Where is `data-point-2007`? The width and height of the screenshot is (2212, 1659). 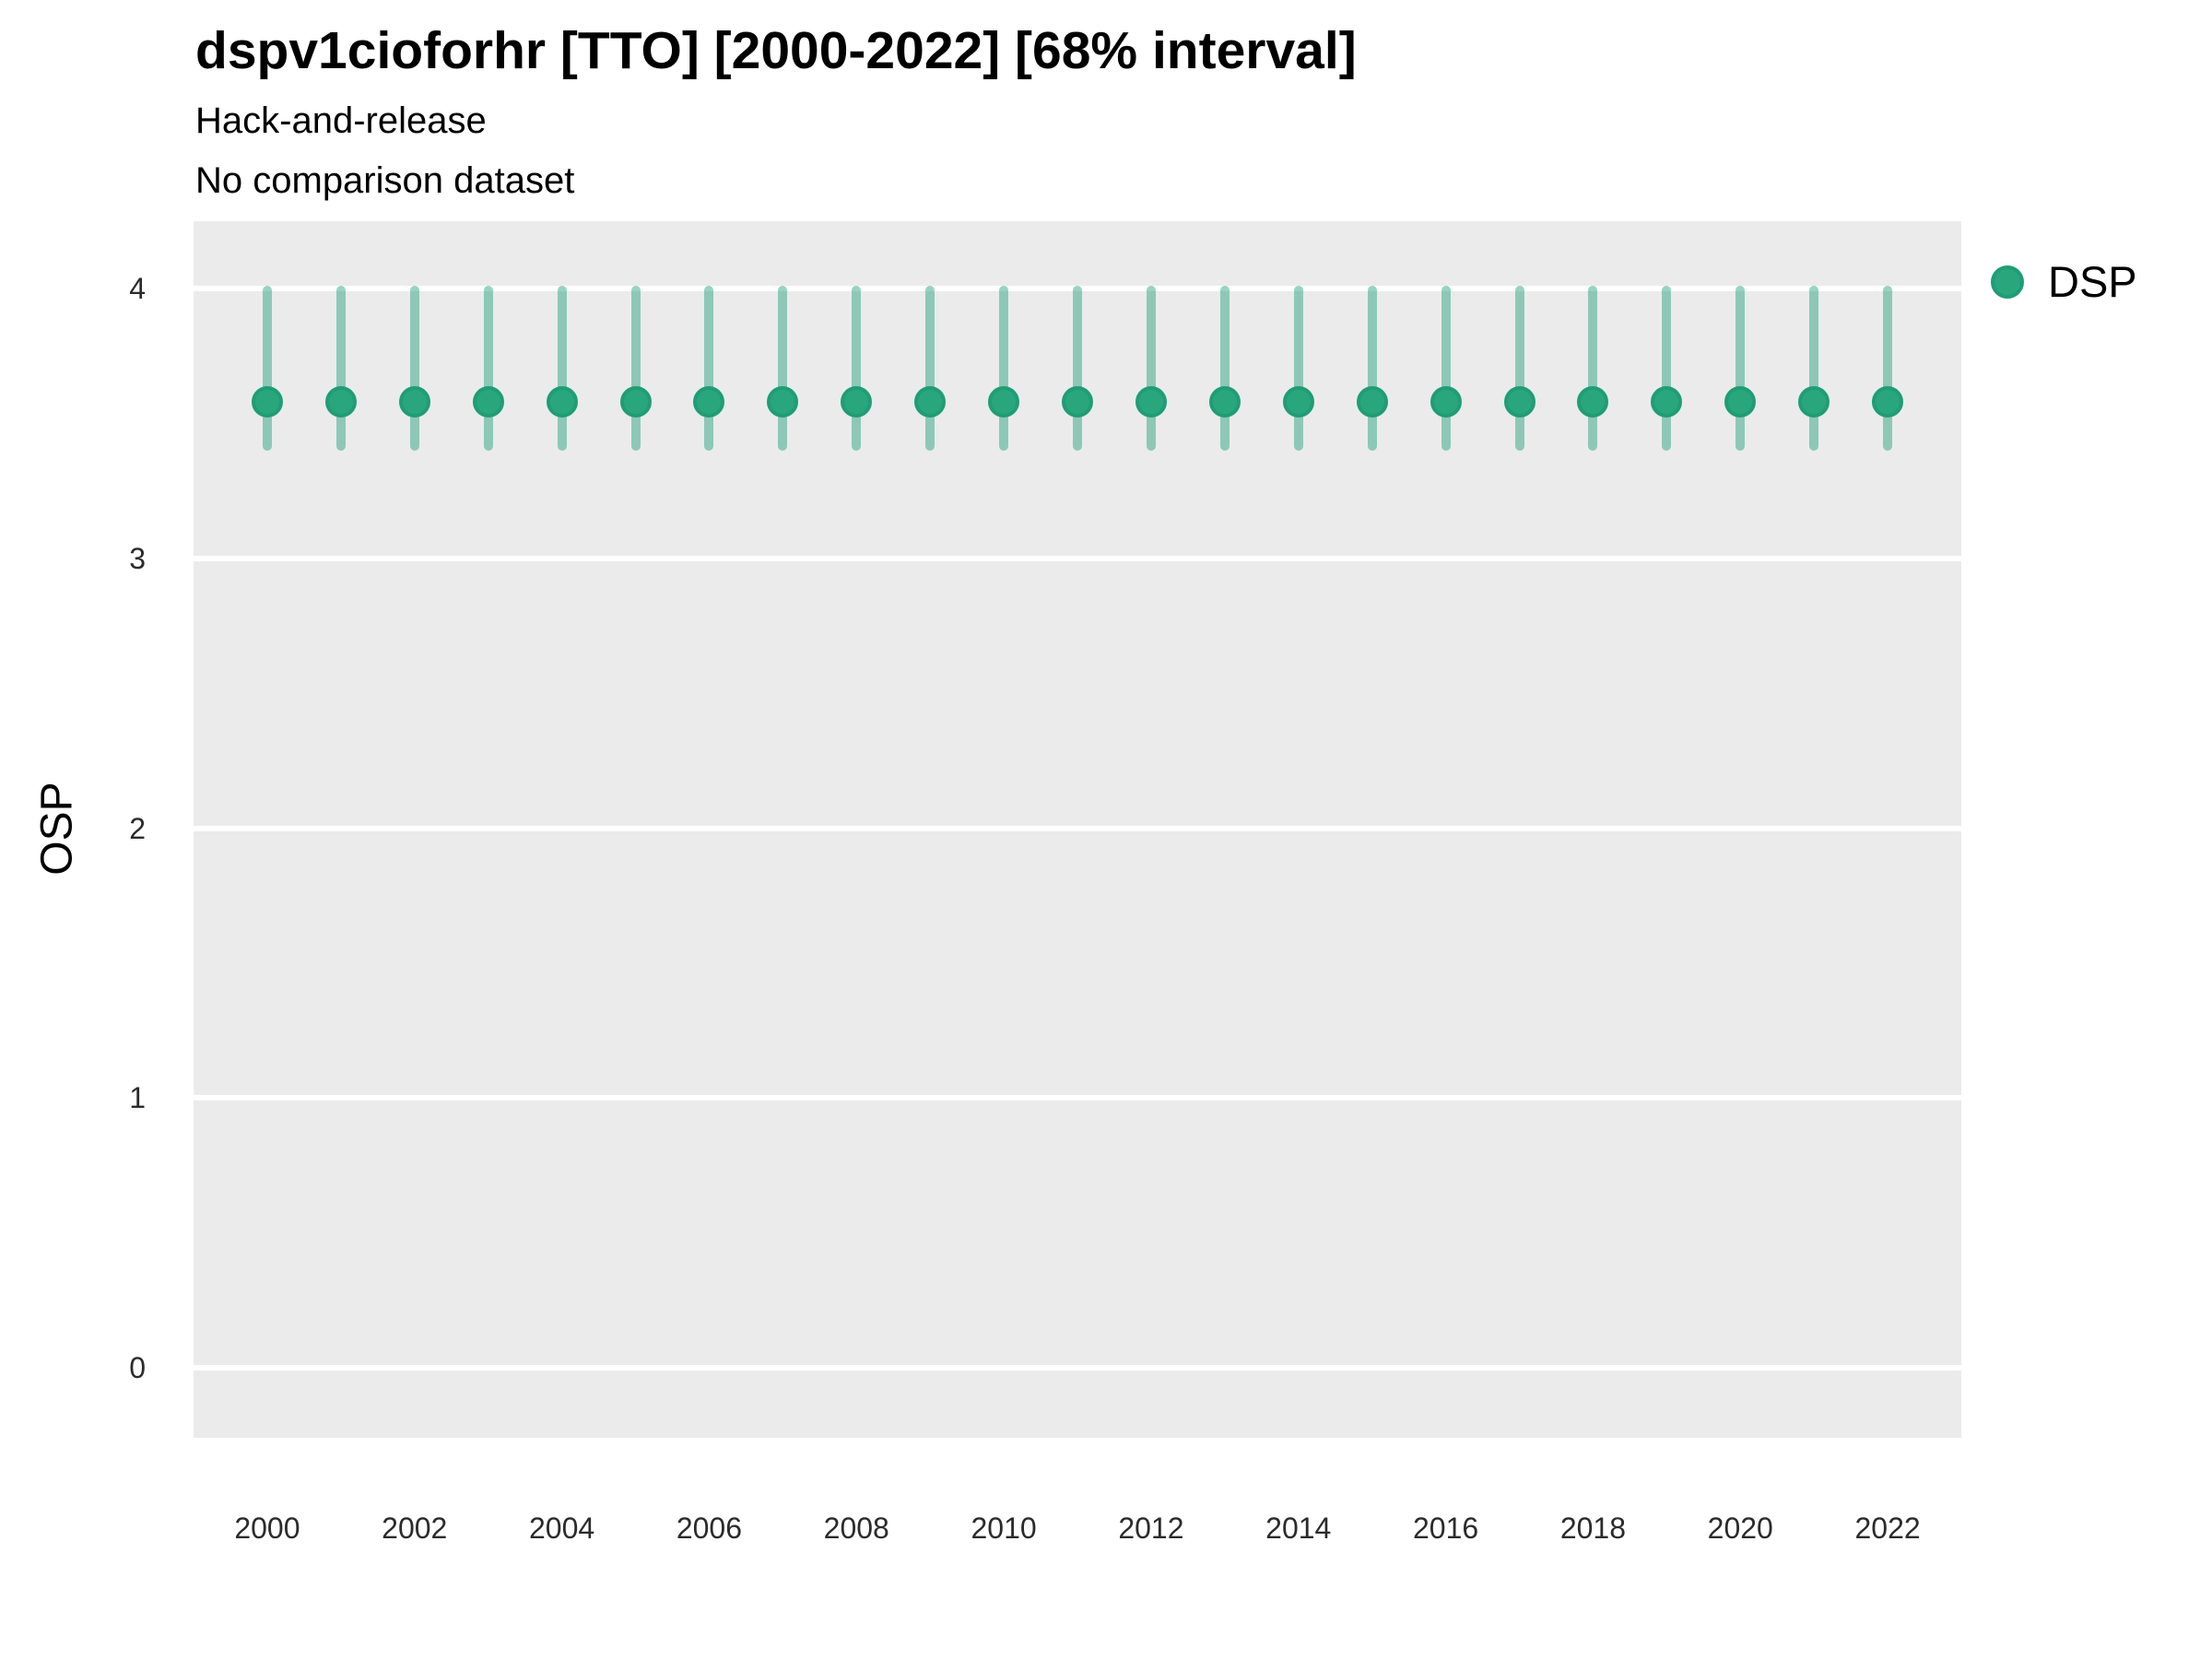 data-point-2007 is located at coordinates (783, 402).